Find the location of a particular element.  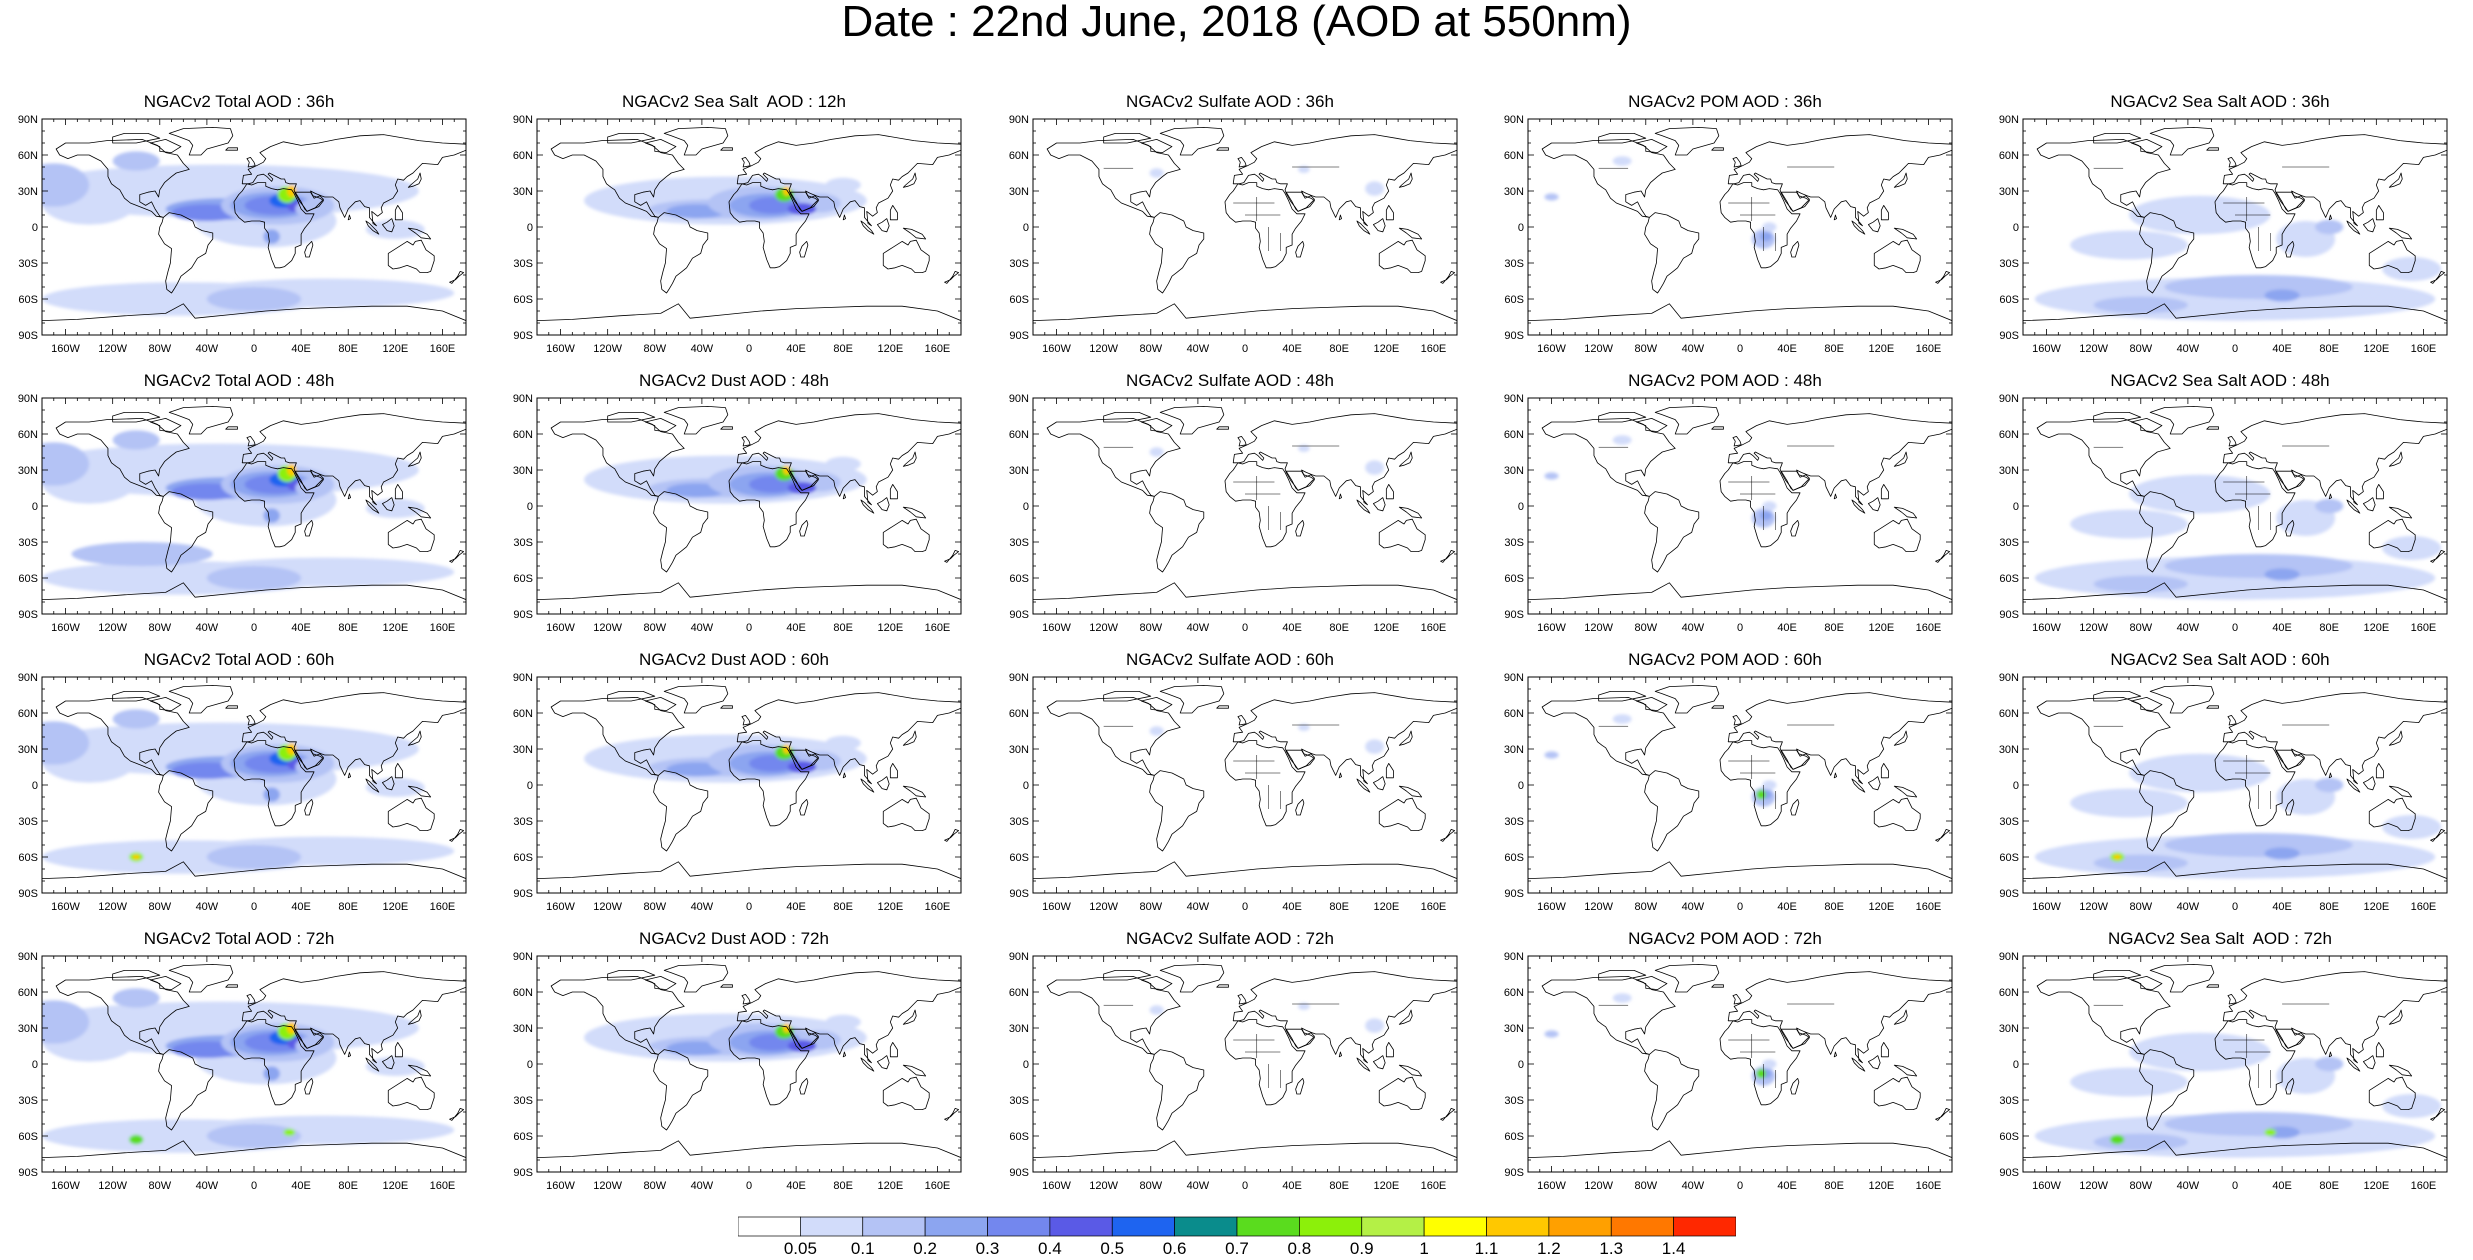

lat-label: 60N is located at coordinates (523, 714).